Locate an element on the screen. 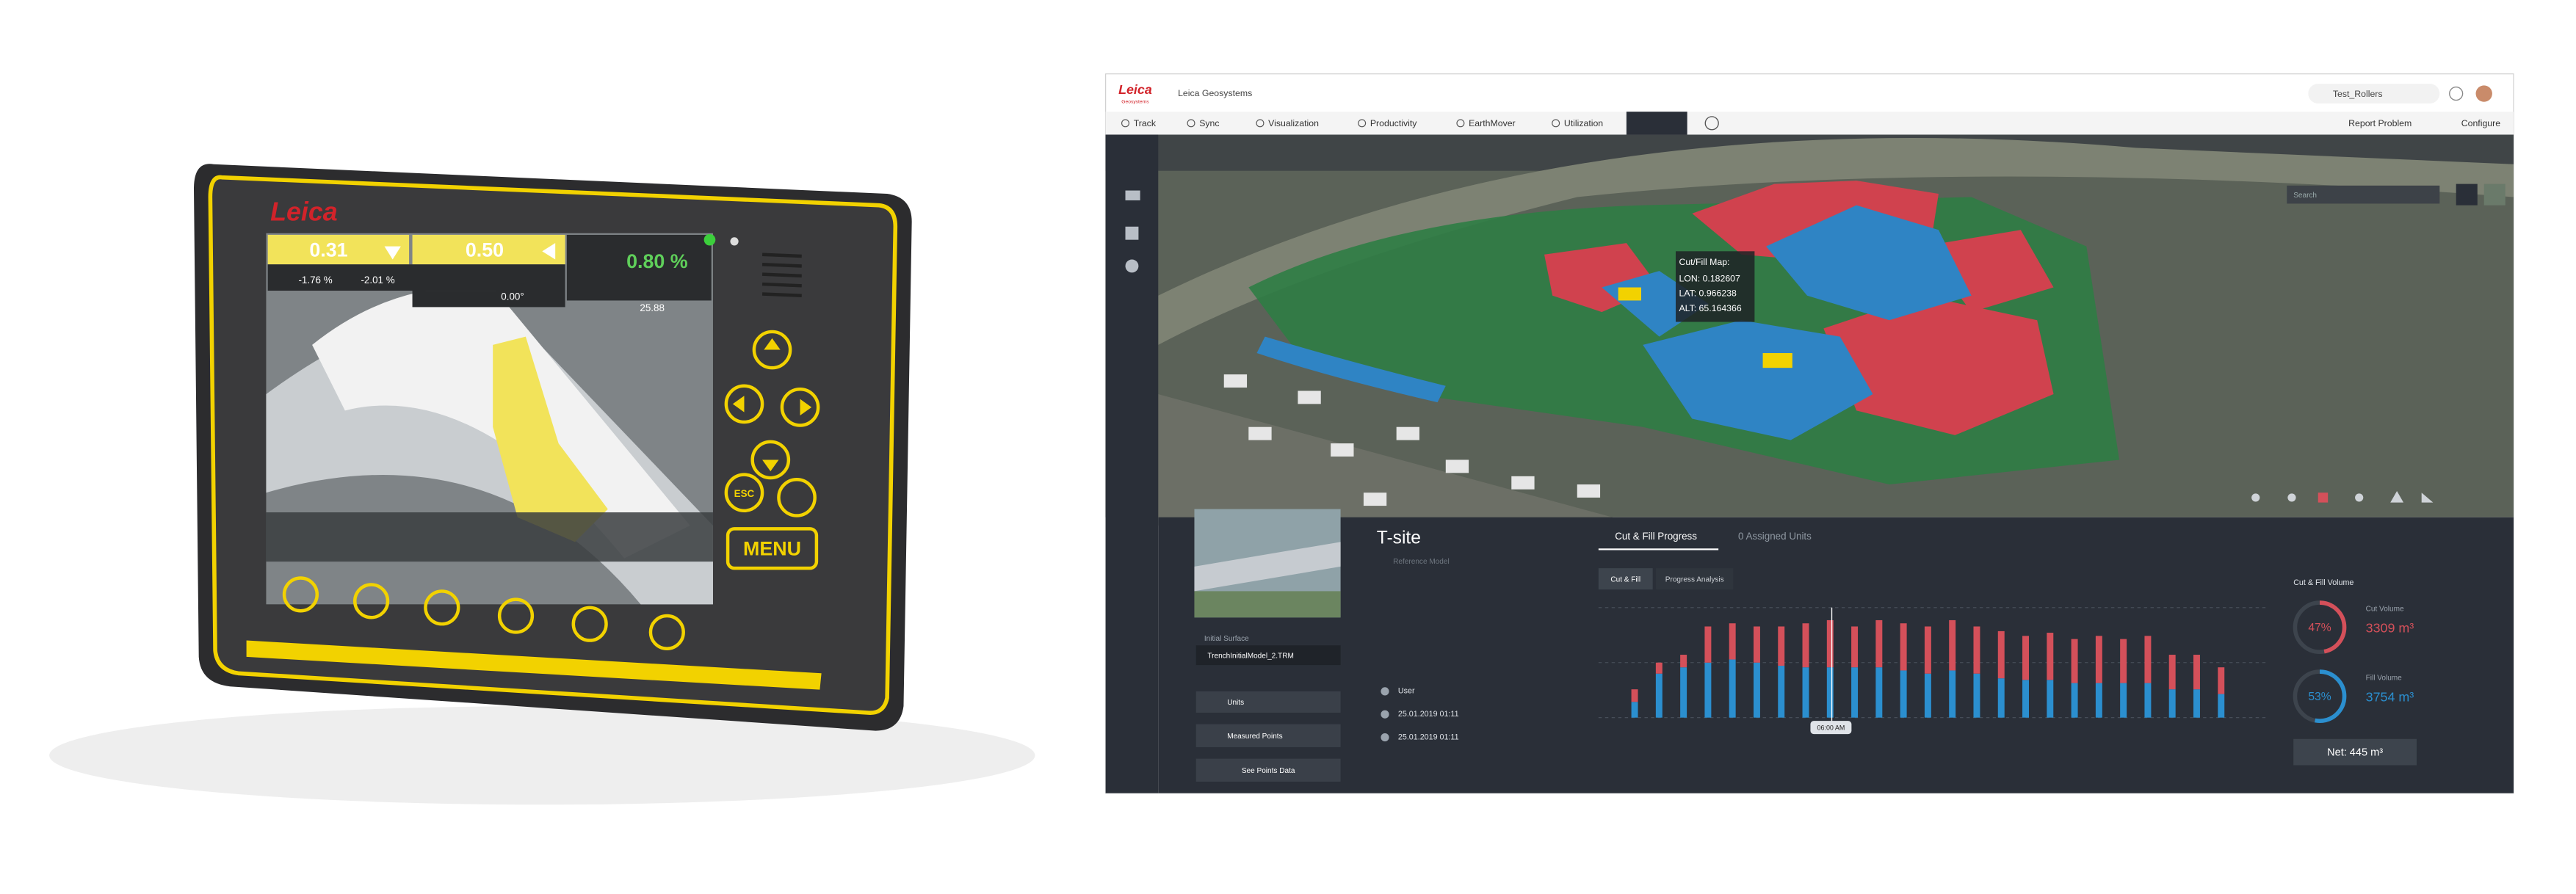 The width and height of the screenshot is (2576, 894). info-icon is located at coordinates (1385, 691).